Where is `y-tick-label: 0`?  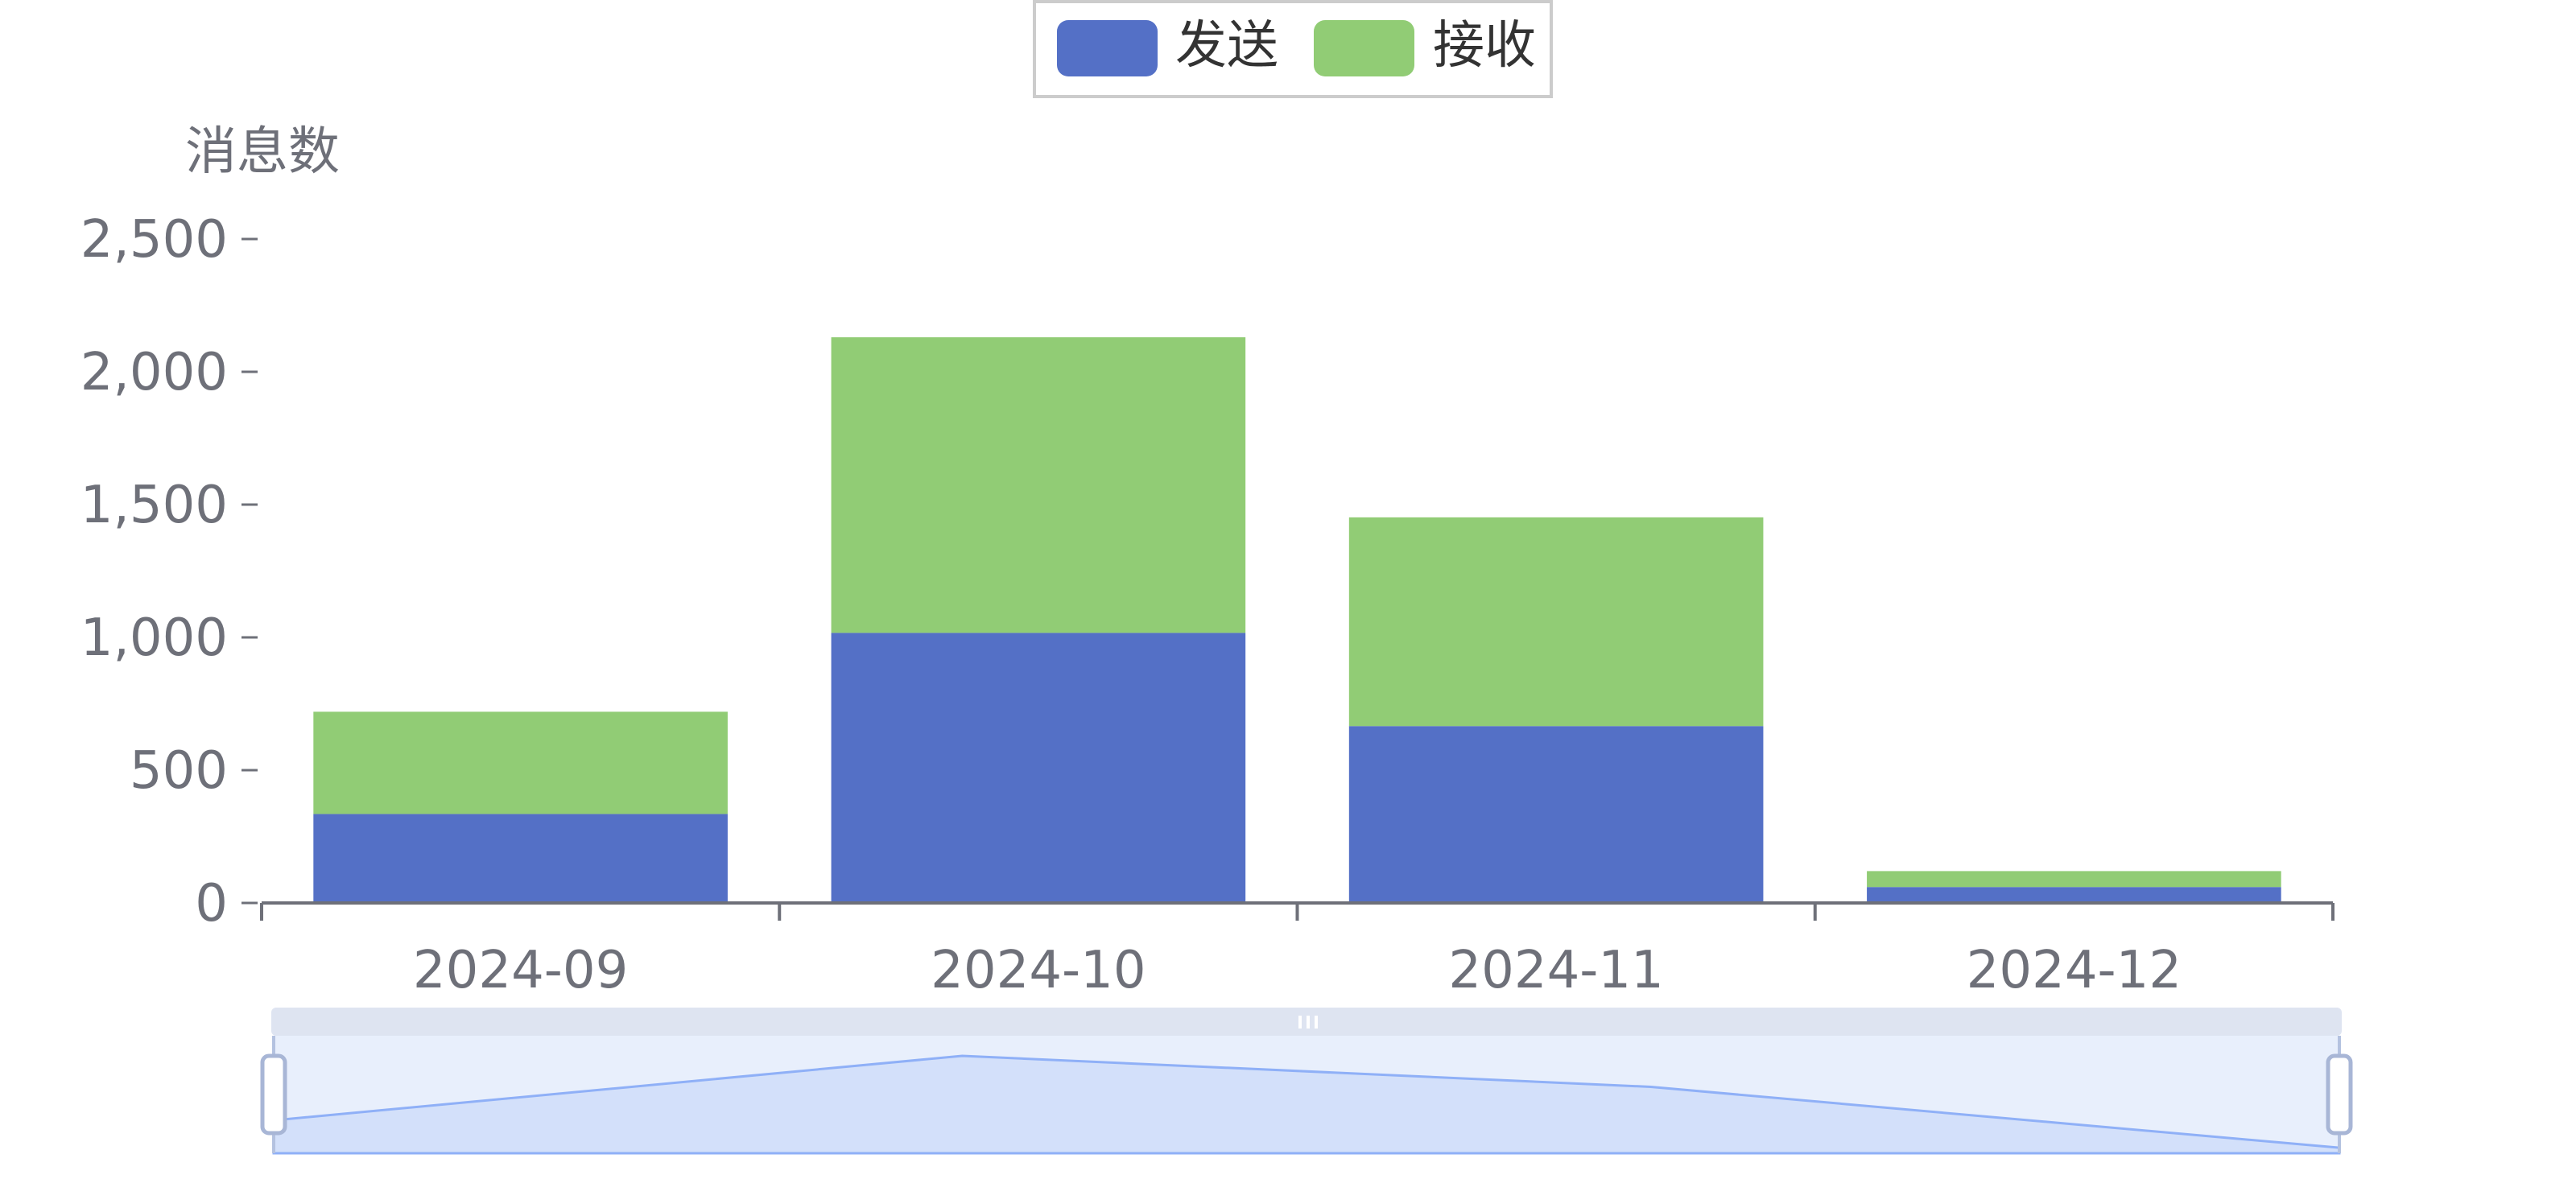 y-tick-label: 0 is located at coordinates (211, 904).